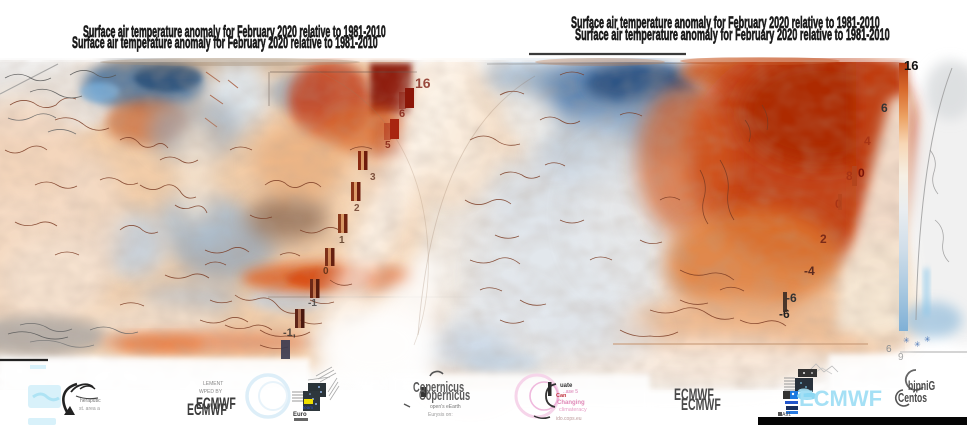 This screenshot has height=425, width=967. What do you see at coordinates (89, 409) in the screenshot?
I see `svg-text: st. area a` at bounding box center [89, 409].